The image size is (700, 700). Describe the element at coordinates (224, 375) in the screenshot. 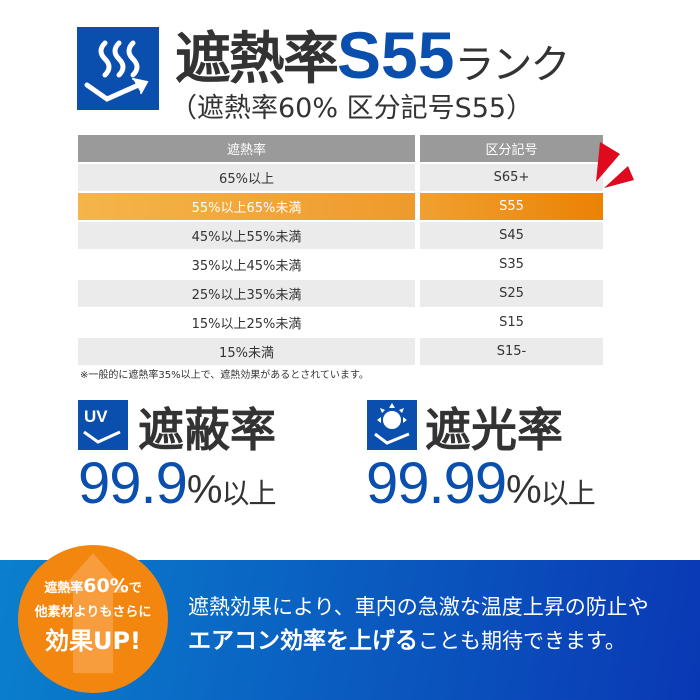

I see `footnote: ※一般的に遮熱率35%以上で、遮熱効果があるとされています。` at that location.